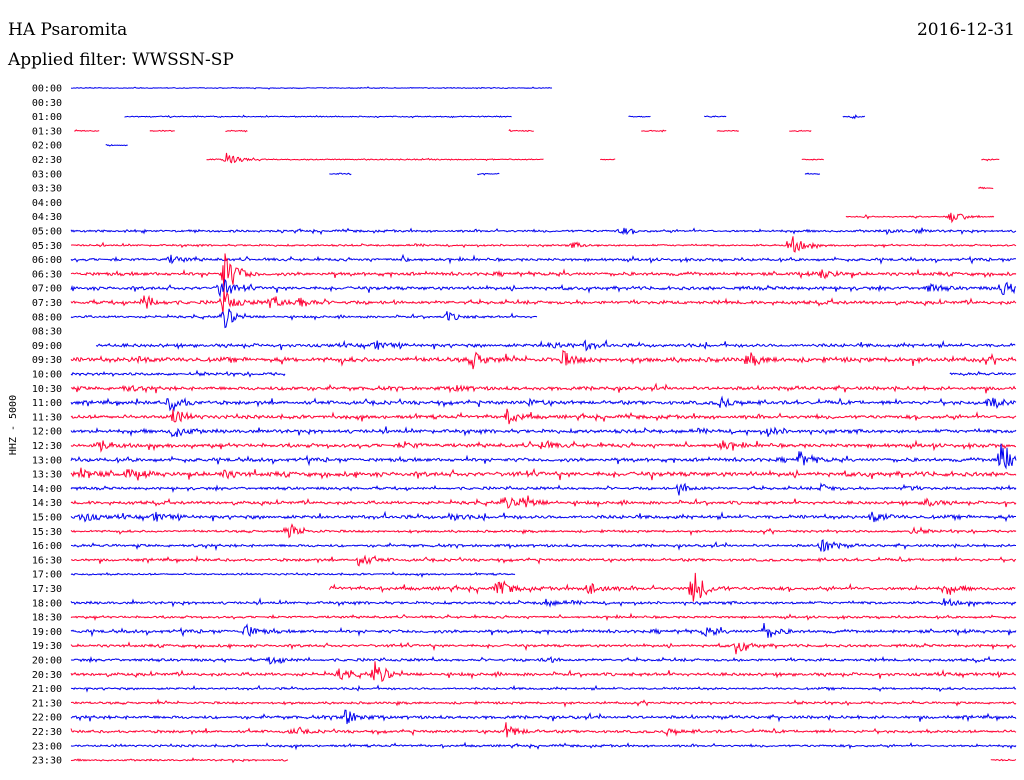 The image size is (1024, 780). Describe the element at coordinates (47, 203) in the screenshot. I see `time-label: 04:00` at that location.